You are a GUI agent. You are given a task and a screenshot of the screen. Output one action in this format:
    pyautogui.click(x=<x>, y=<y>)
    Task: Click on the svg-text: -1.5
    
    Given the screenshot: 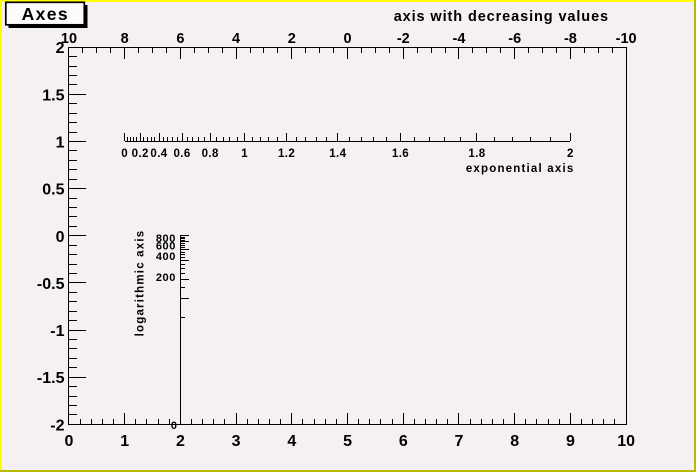 What is the action you would take?
    pyautogui.click(x=51, y=378)
    